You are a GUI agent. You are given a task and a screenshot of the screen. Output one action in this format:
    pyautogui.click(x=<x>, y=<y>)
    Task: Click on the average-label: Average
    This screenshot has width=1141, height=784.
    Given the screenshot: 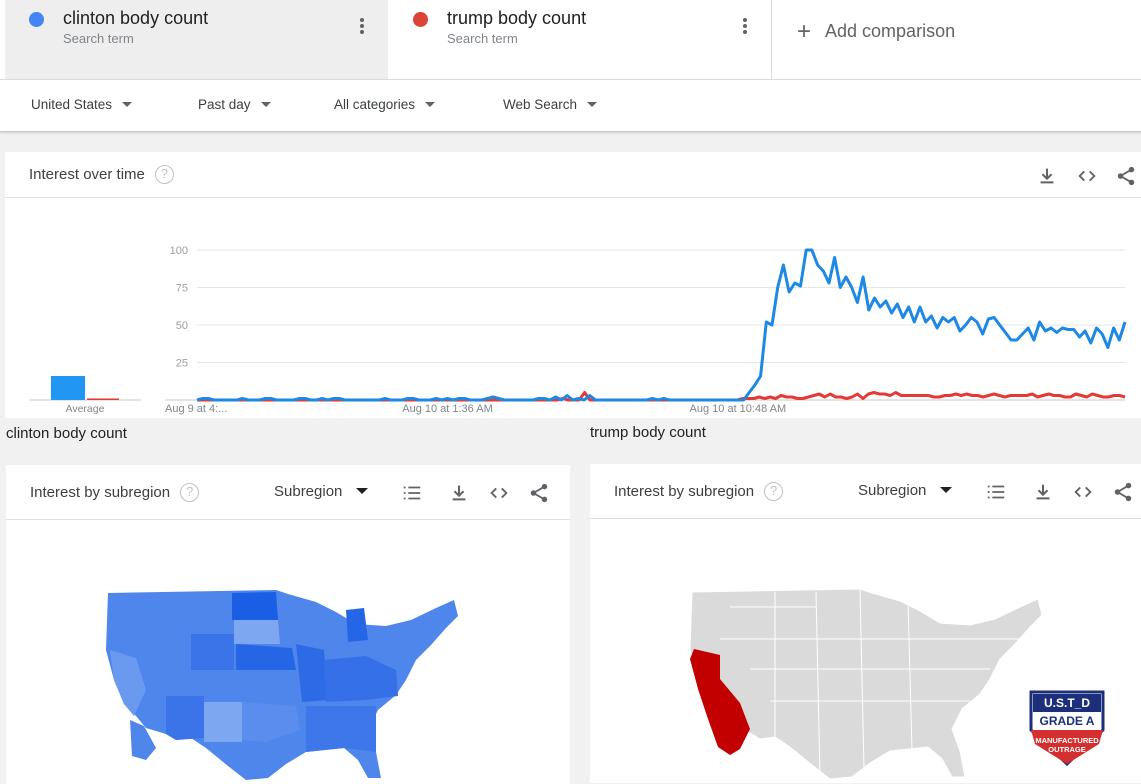 What is the action you would take?
    pyautogui.click(x=85, y=409)
    